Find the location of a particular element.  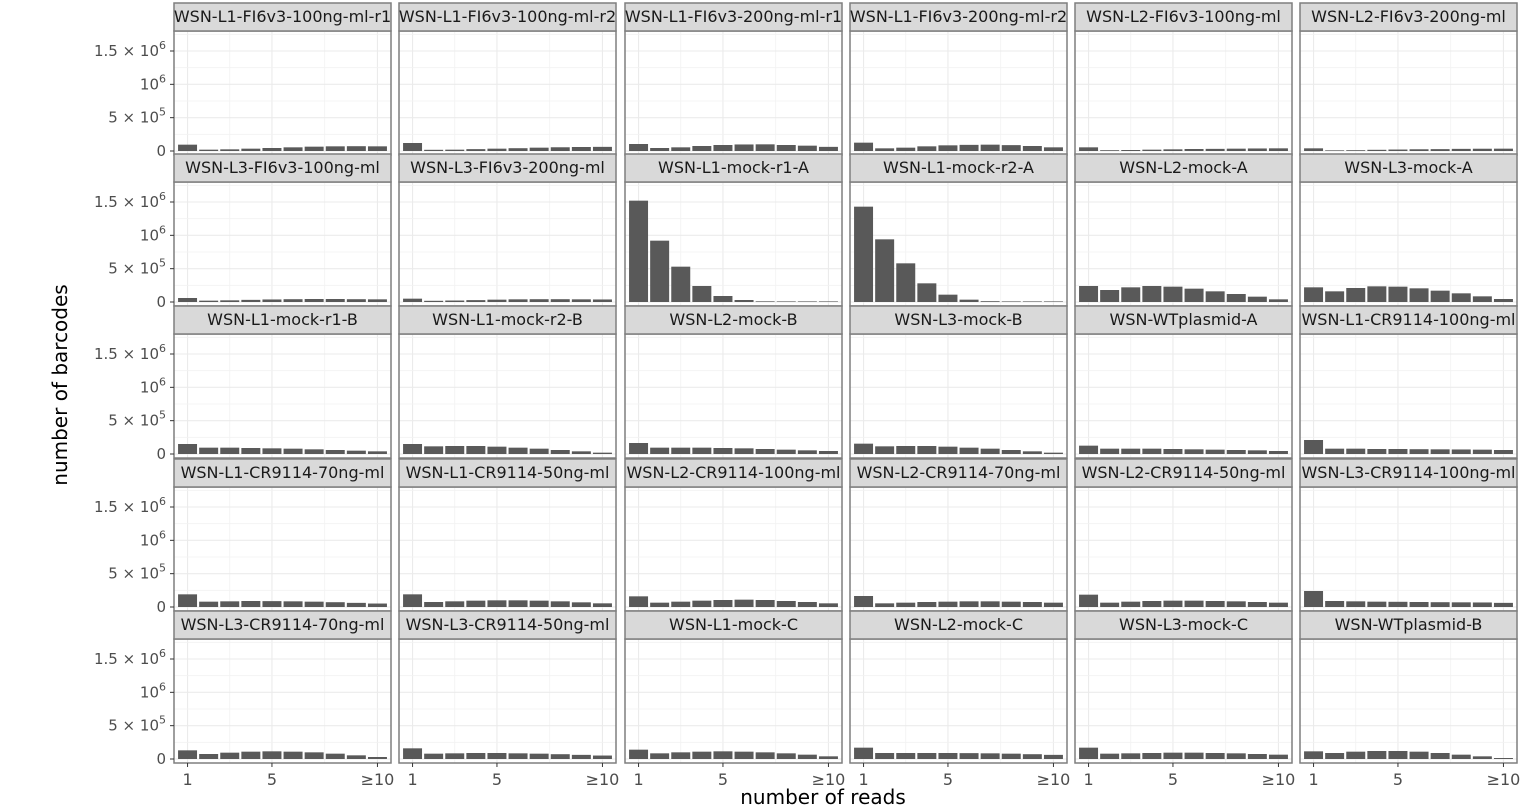

facet-strip-label: WSN-L2-CR9114-100ng-ml is located at coordinates (733, 472).